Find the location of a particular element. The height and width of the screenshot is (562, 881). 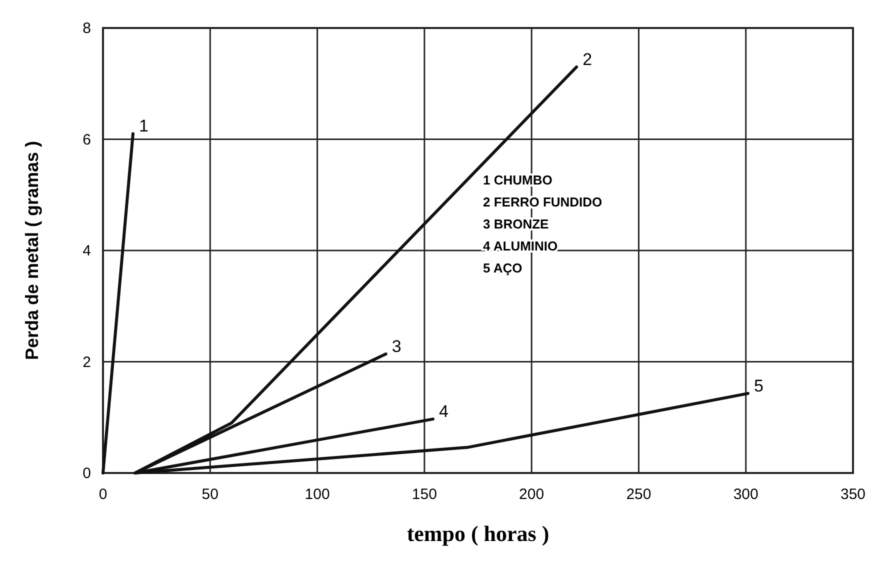

x-tick-label: 300 is located at coordinates (745, 494).